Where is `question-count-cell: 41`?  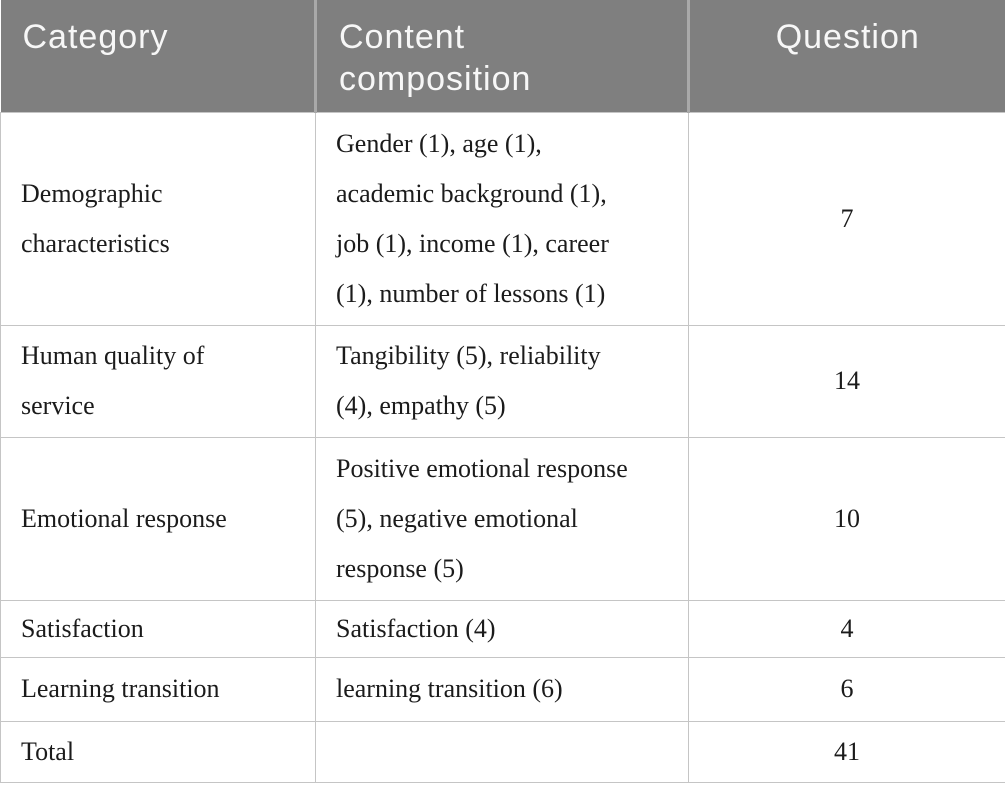
question-count-cell: 41 is located at coordinates (846, 751).